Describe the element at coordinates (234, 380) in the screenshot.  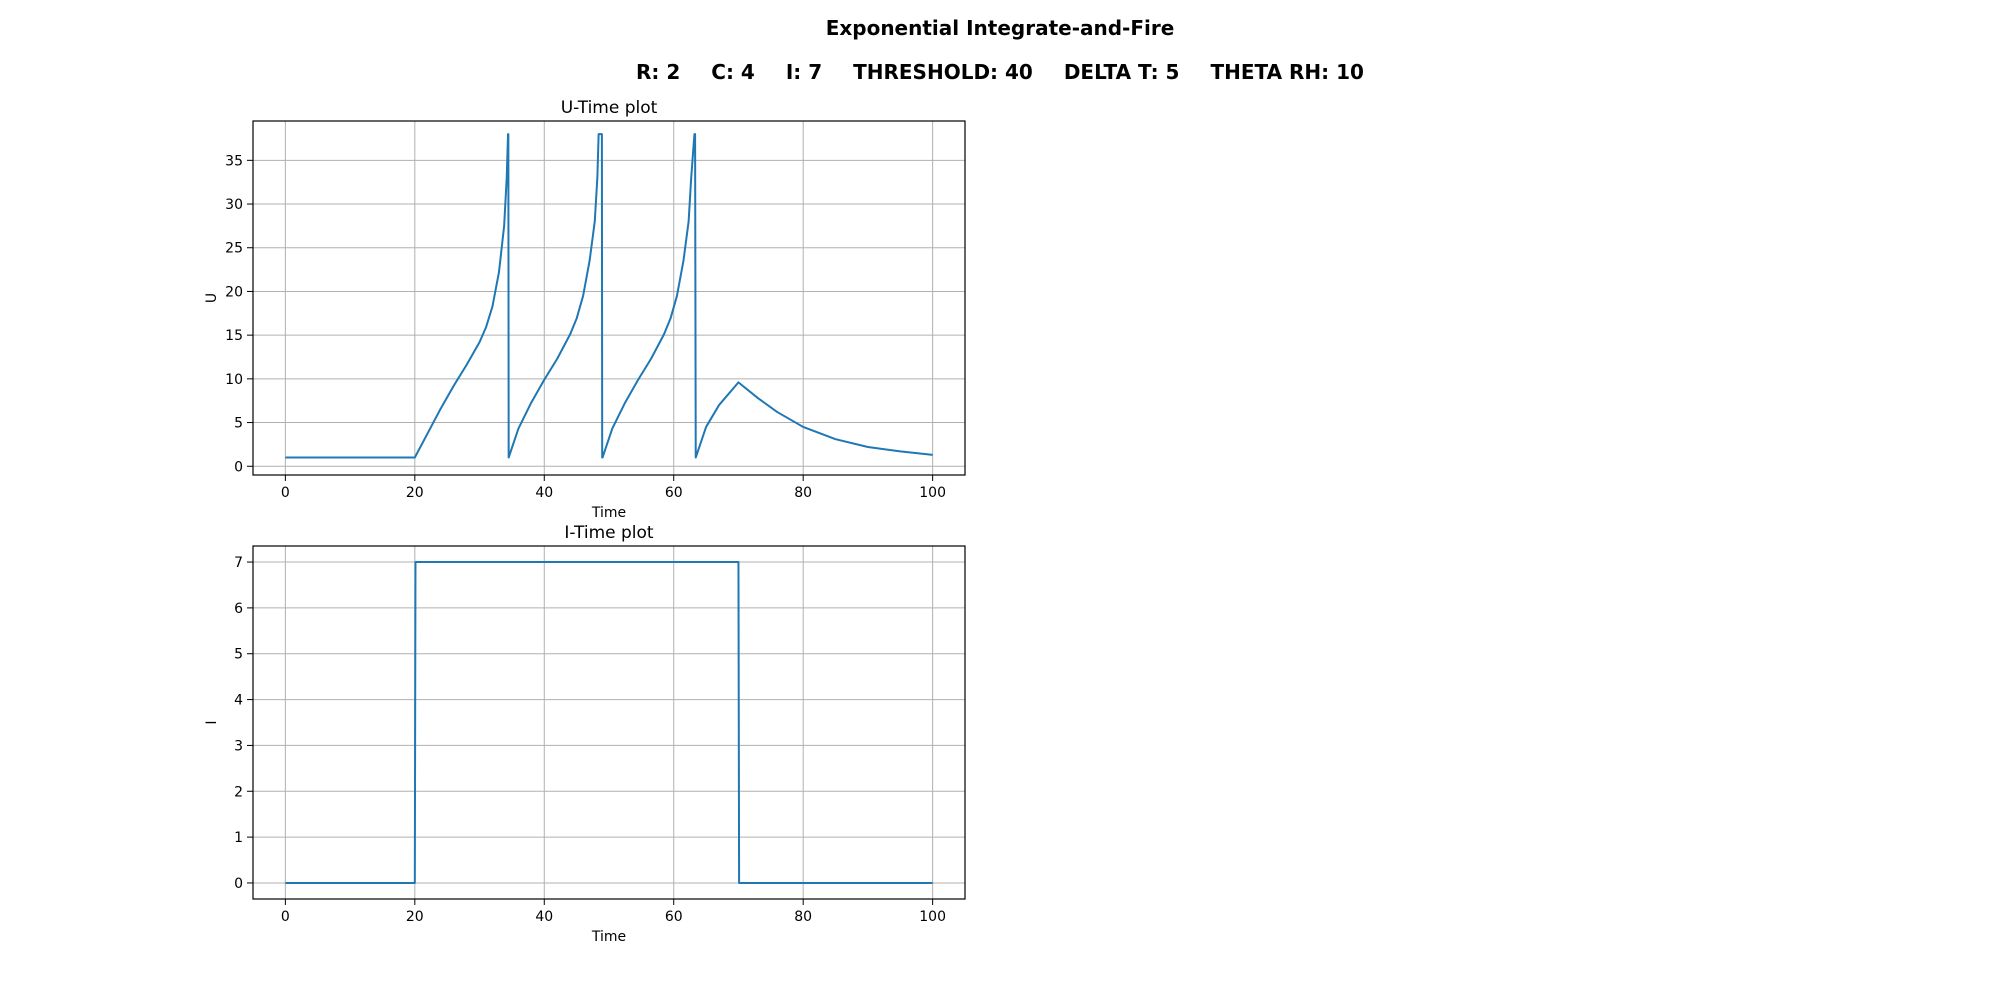
I see `y-tick-label: 10` at that location.